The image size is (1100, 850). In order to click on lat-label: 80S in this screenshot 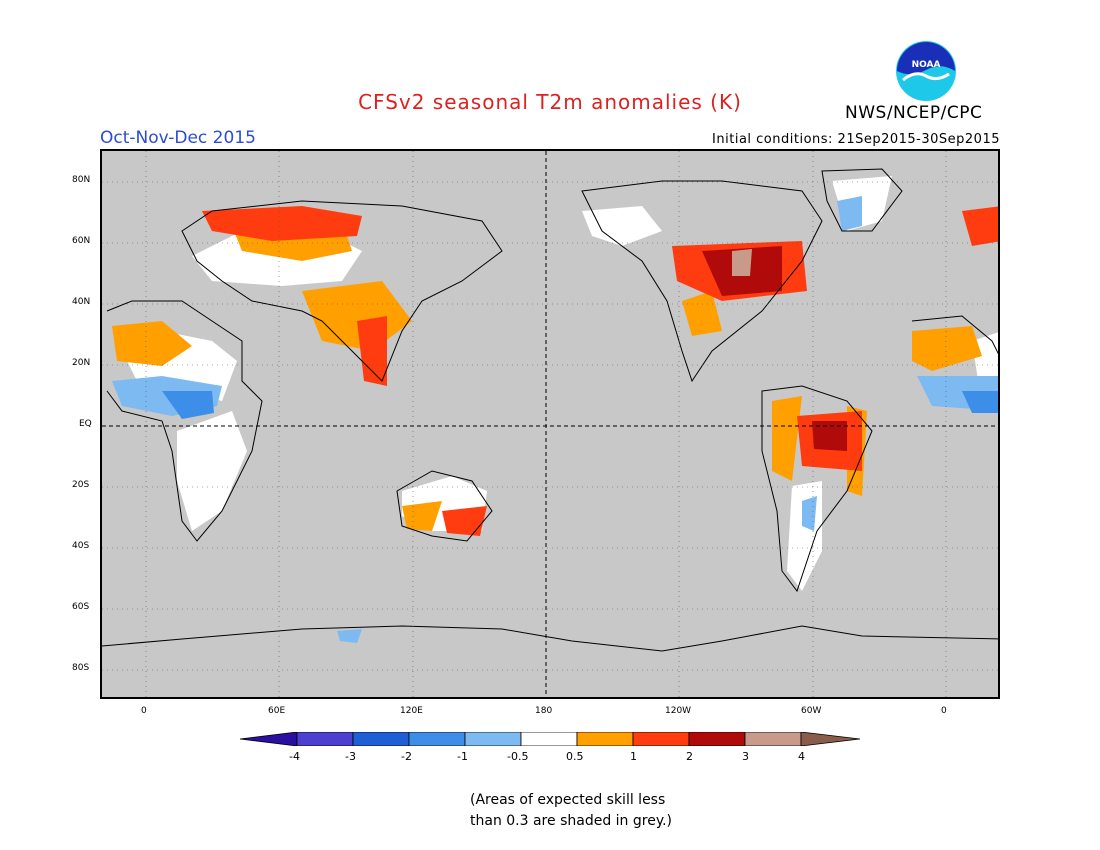, I will do `click(81, 668)`.